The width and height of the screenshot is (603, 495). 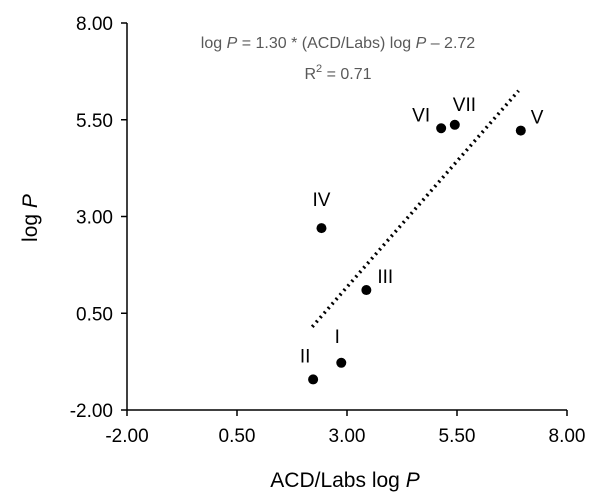 What do you see at coordinates (214, 43) in the screenshot?
I see `equation-part-1: log` at bounding box center [214, 43].